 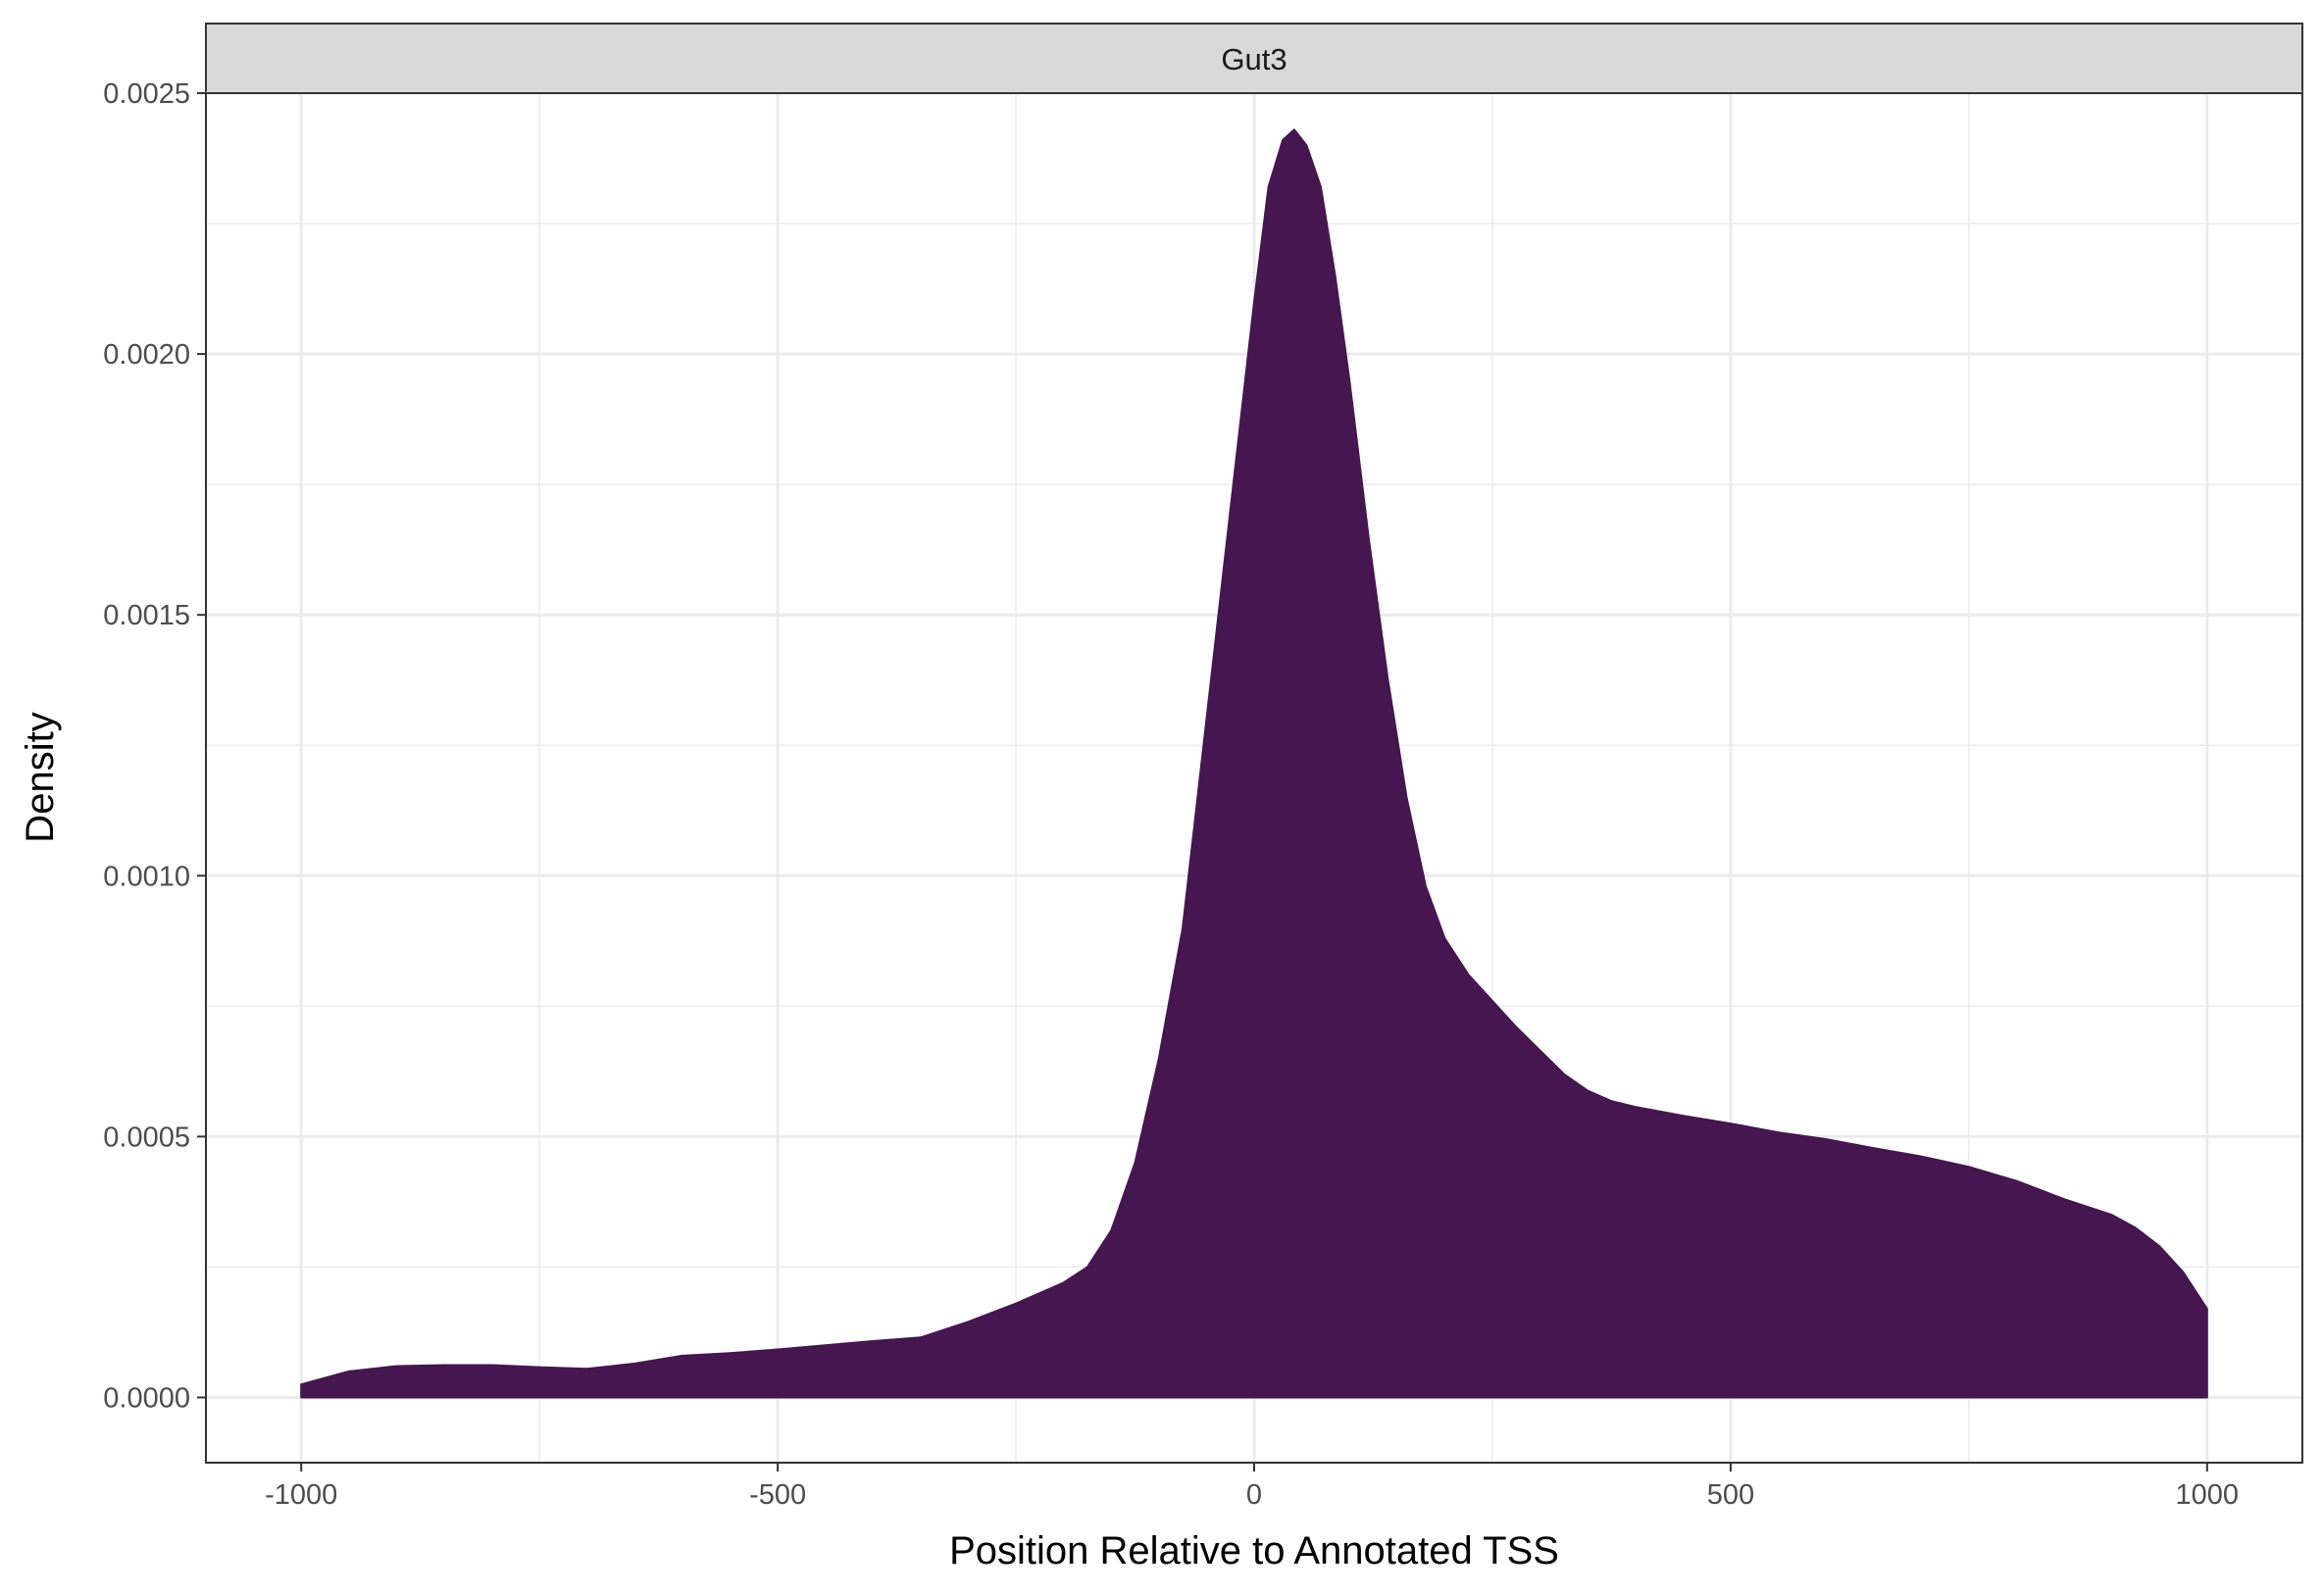 I want to click on x-axis: -1000 -500 0 500 1000, so click(x=1252, y=1487).